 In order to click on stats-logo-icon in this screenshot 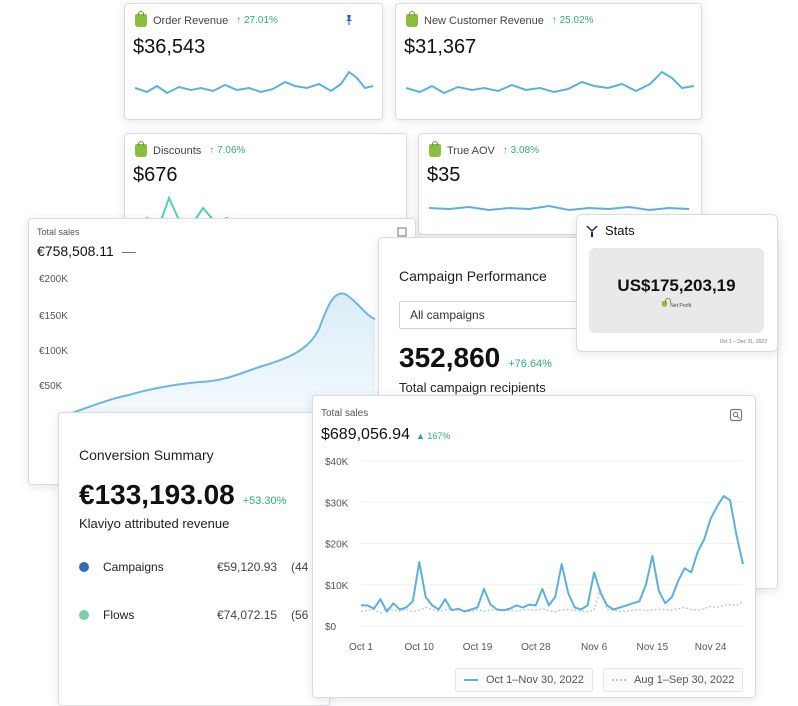, I will do `click(592, 231)`.